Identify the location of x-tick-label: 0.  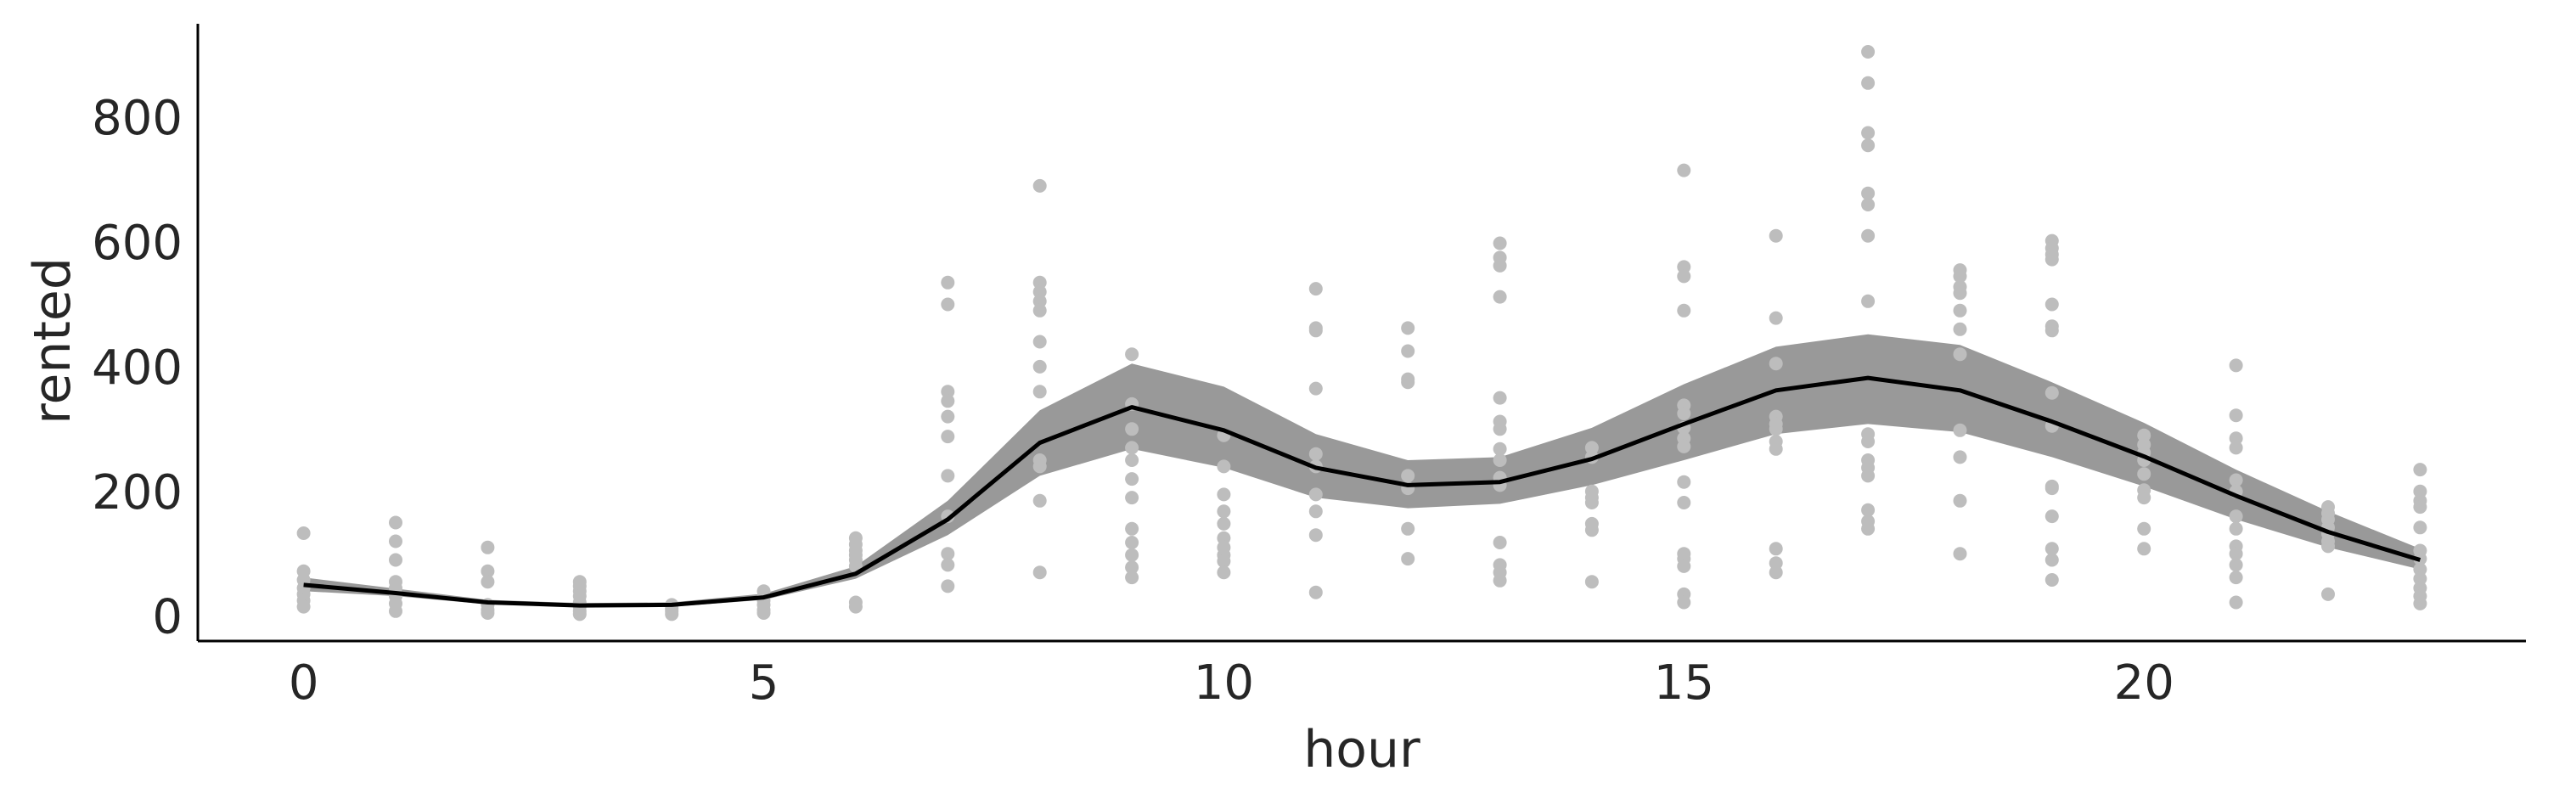
(304, 683).